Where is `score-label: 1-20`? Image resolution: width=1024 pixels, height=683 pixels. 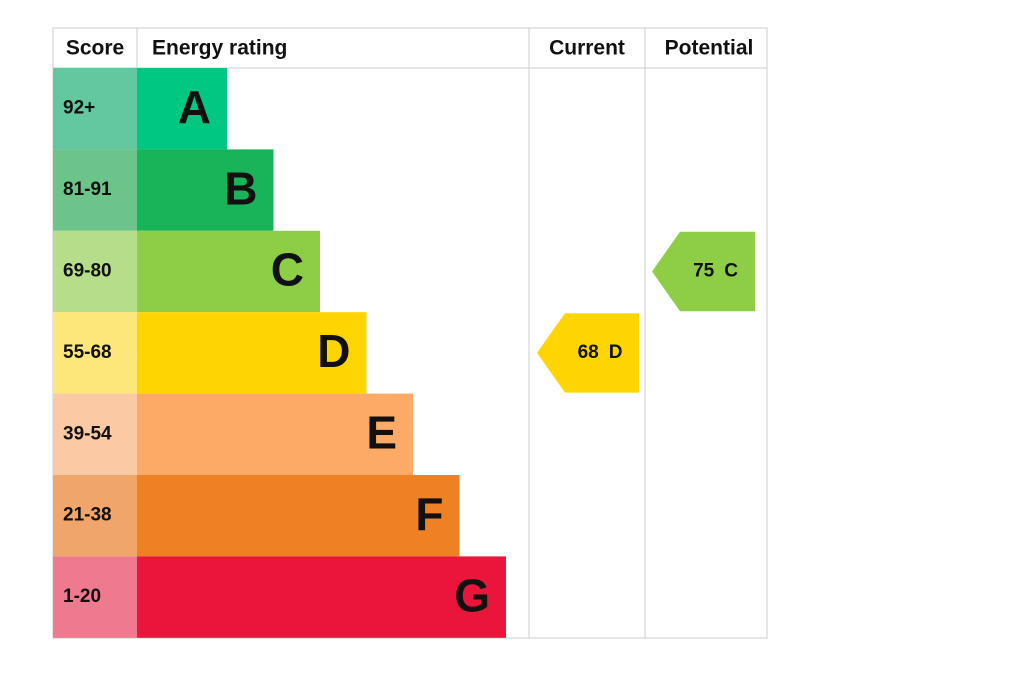
score-label: 1-20 is located at coordinates (82, 596).